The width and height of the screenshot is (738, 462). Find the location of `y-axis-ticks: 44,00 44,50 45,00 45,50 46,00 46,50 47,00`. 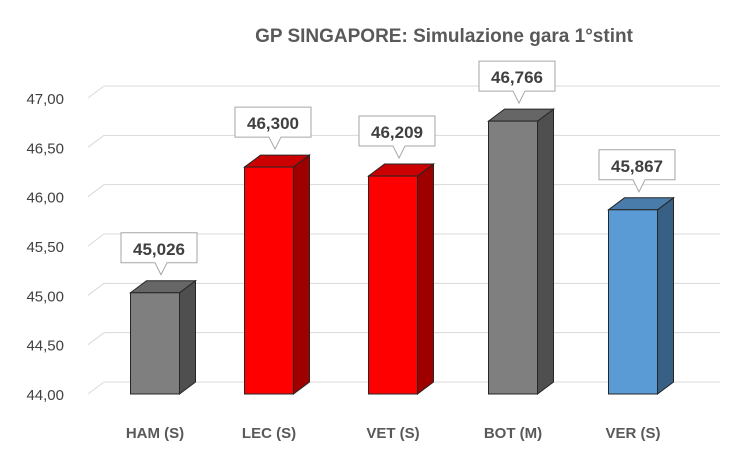

y-axis-ticks: 44,00 44,50 45,00 45,50 46,00 46,50 47,00 is located at coordinates (45, 247).